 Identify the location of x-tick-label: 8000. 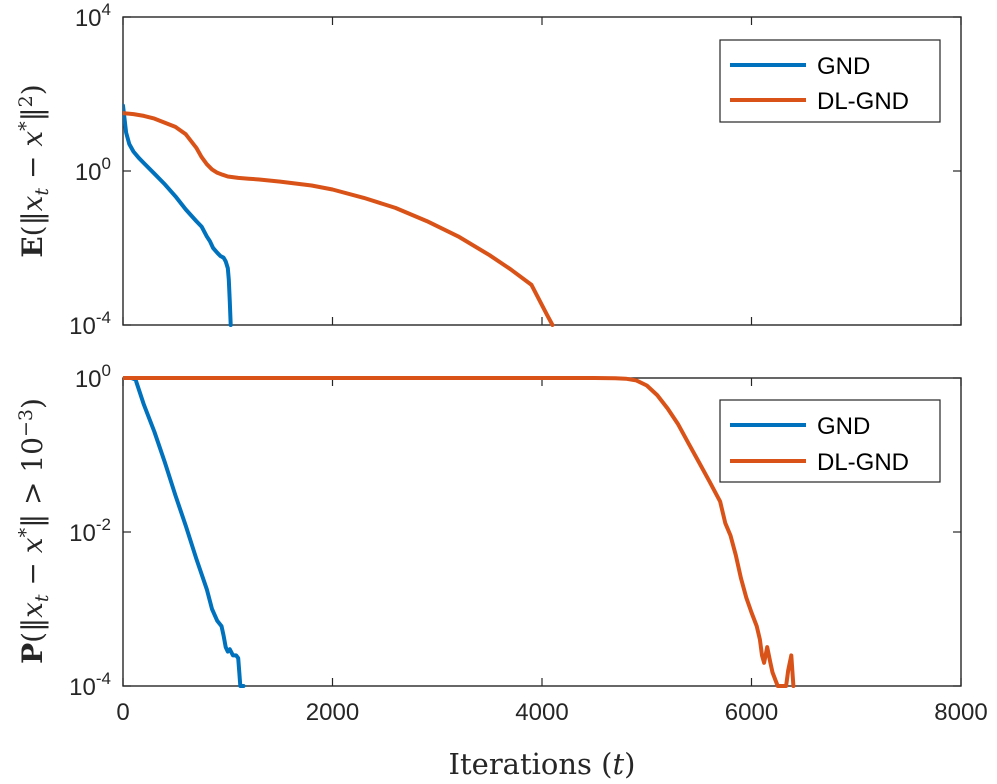
(960, 712).